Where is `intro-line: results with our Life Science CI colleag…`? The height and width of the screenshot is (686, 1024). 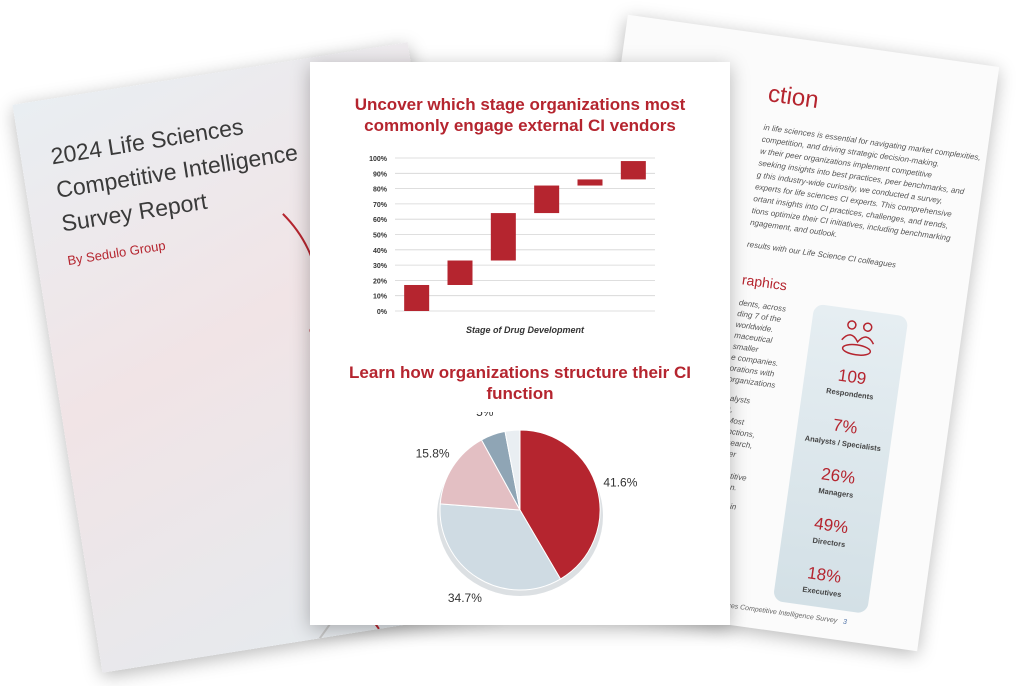 intro-line: results with our Life Science CI colleag… is located at coordinates (821, 254).